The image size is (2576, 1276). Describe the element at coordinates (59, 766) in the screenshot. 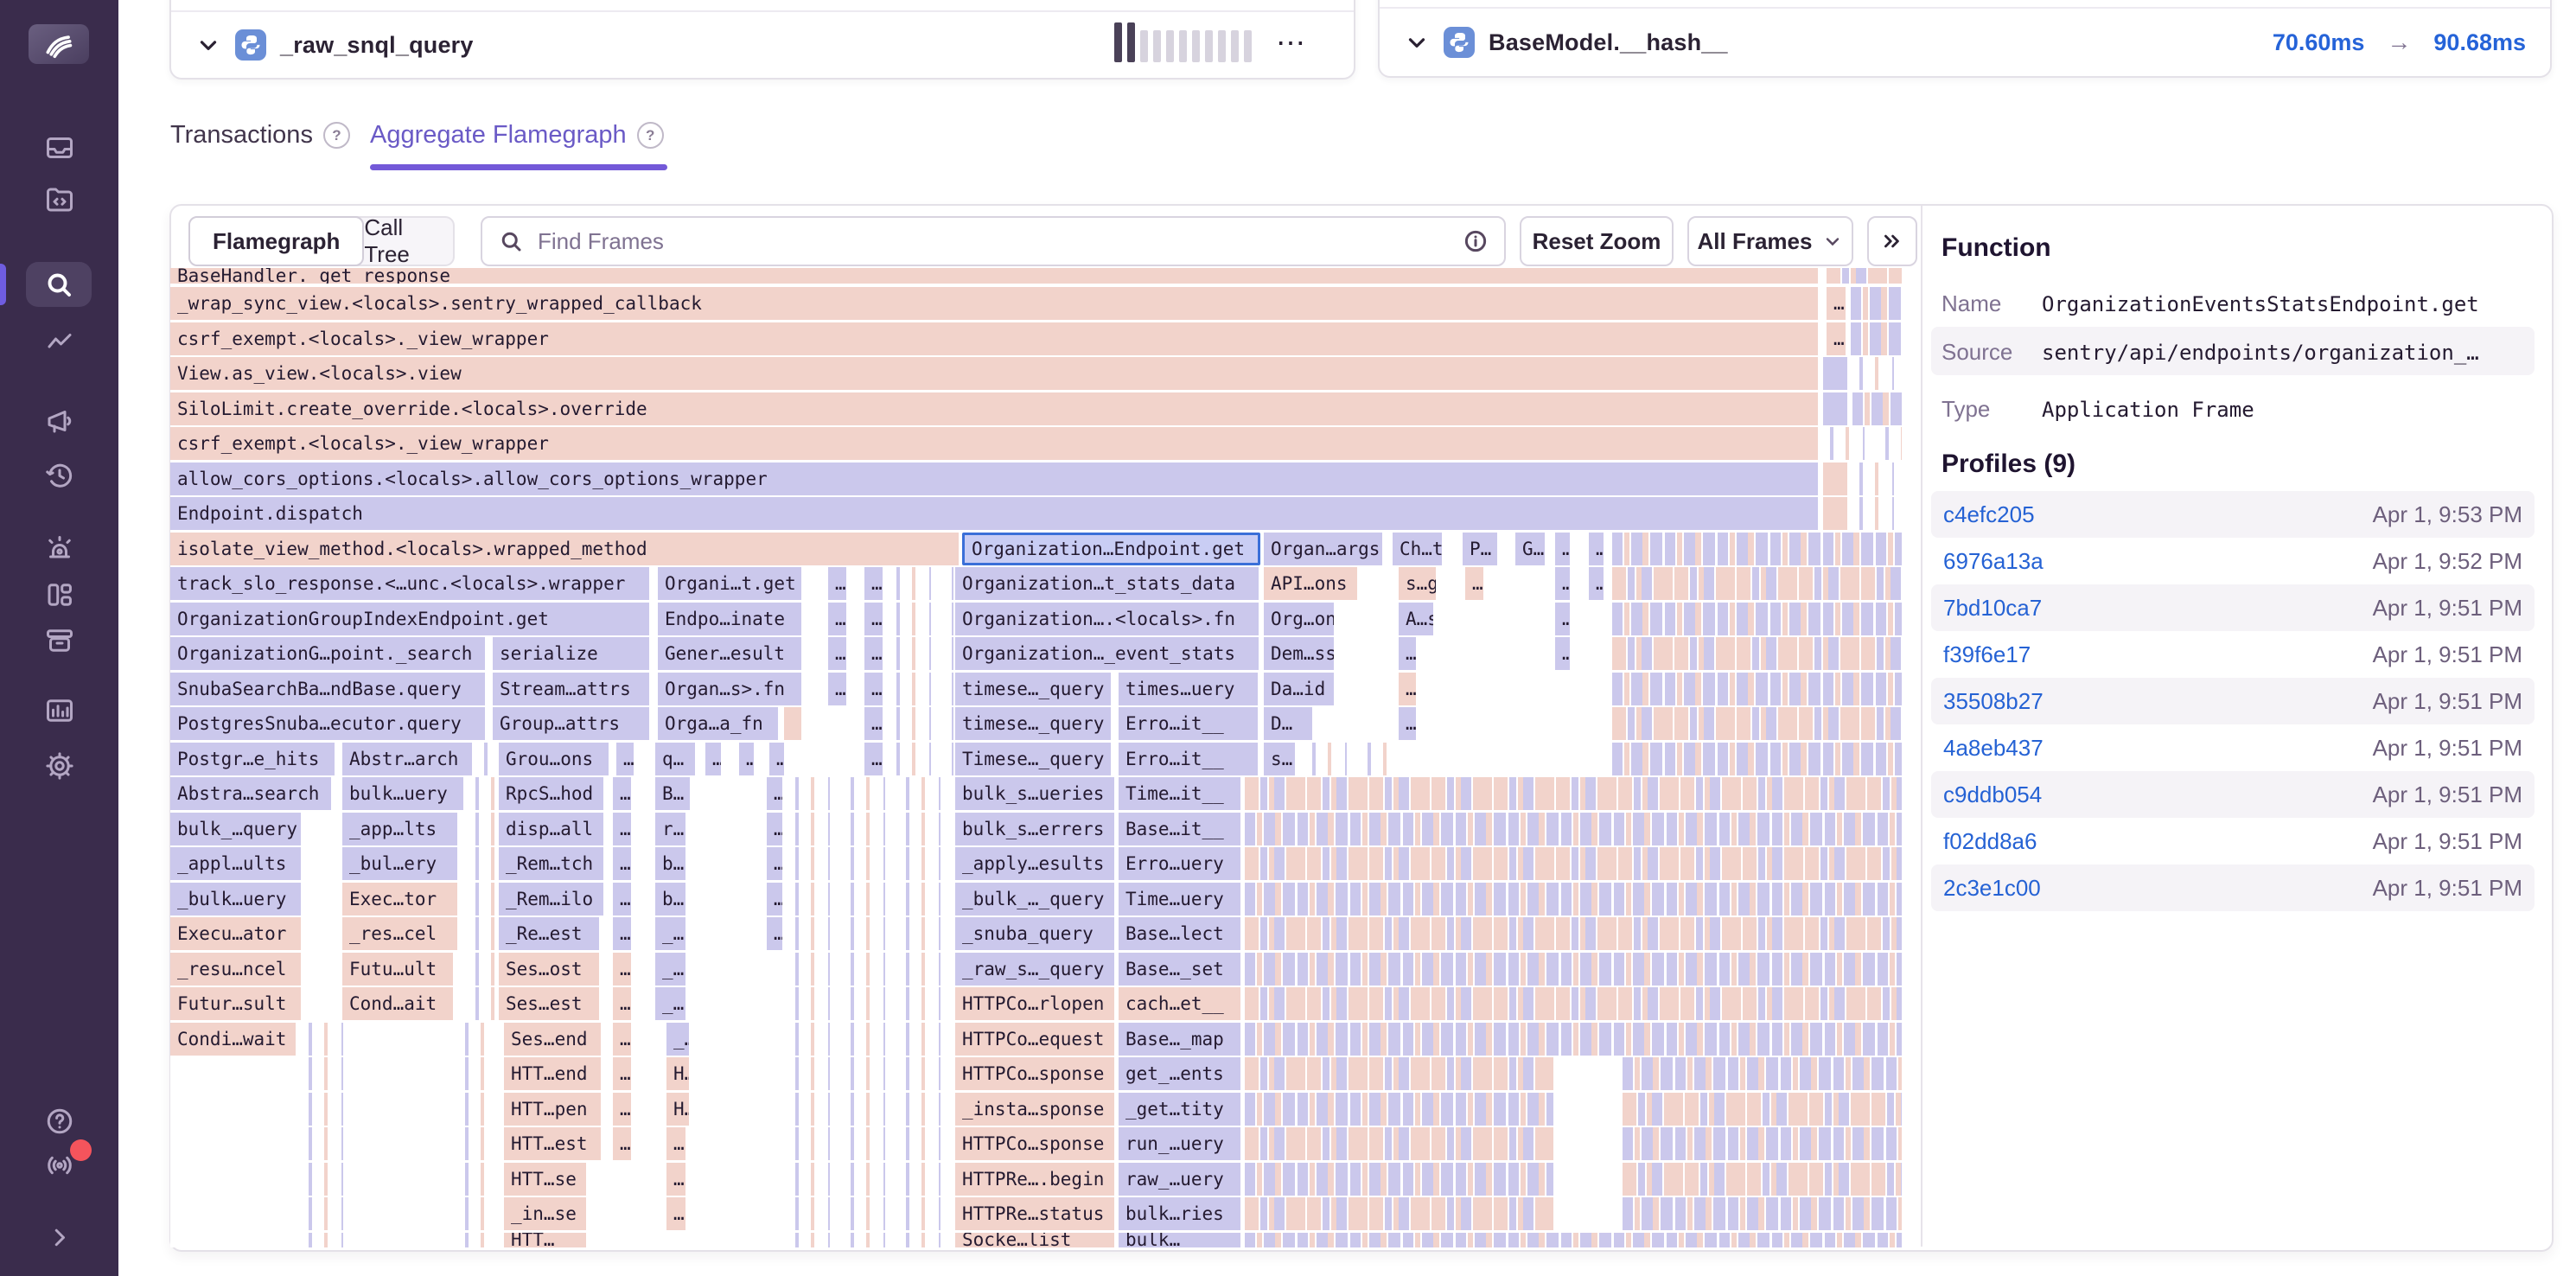

I see `sidebar-item-settings` at that location.